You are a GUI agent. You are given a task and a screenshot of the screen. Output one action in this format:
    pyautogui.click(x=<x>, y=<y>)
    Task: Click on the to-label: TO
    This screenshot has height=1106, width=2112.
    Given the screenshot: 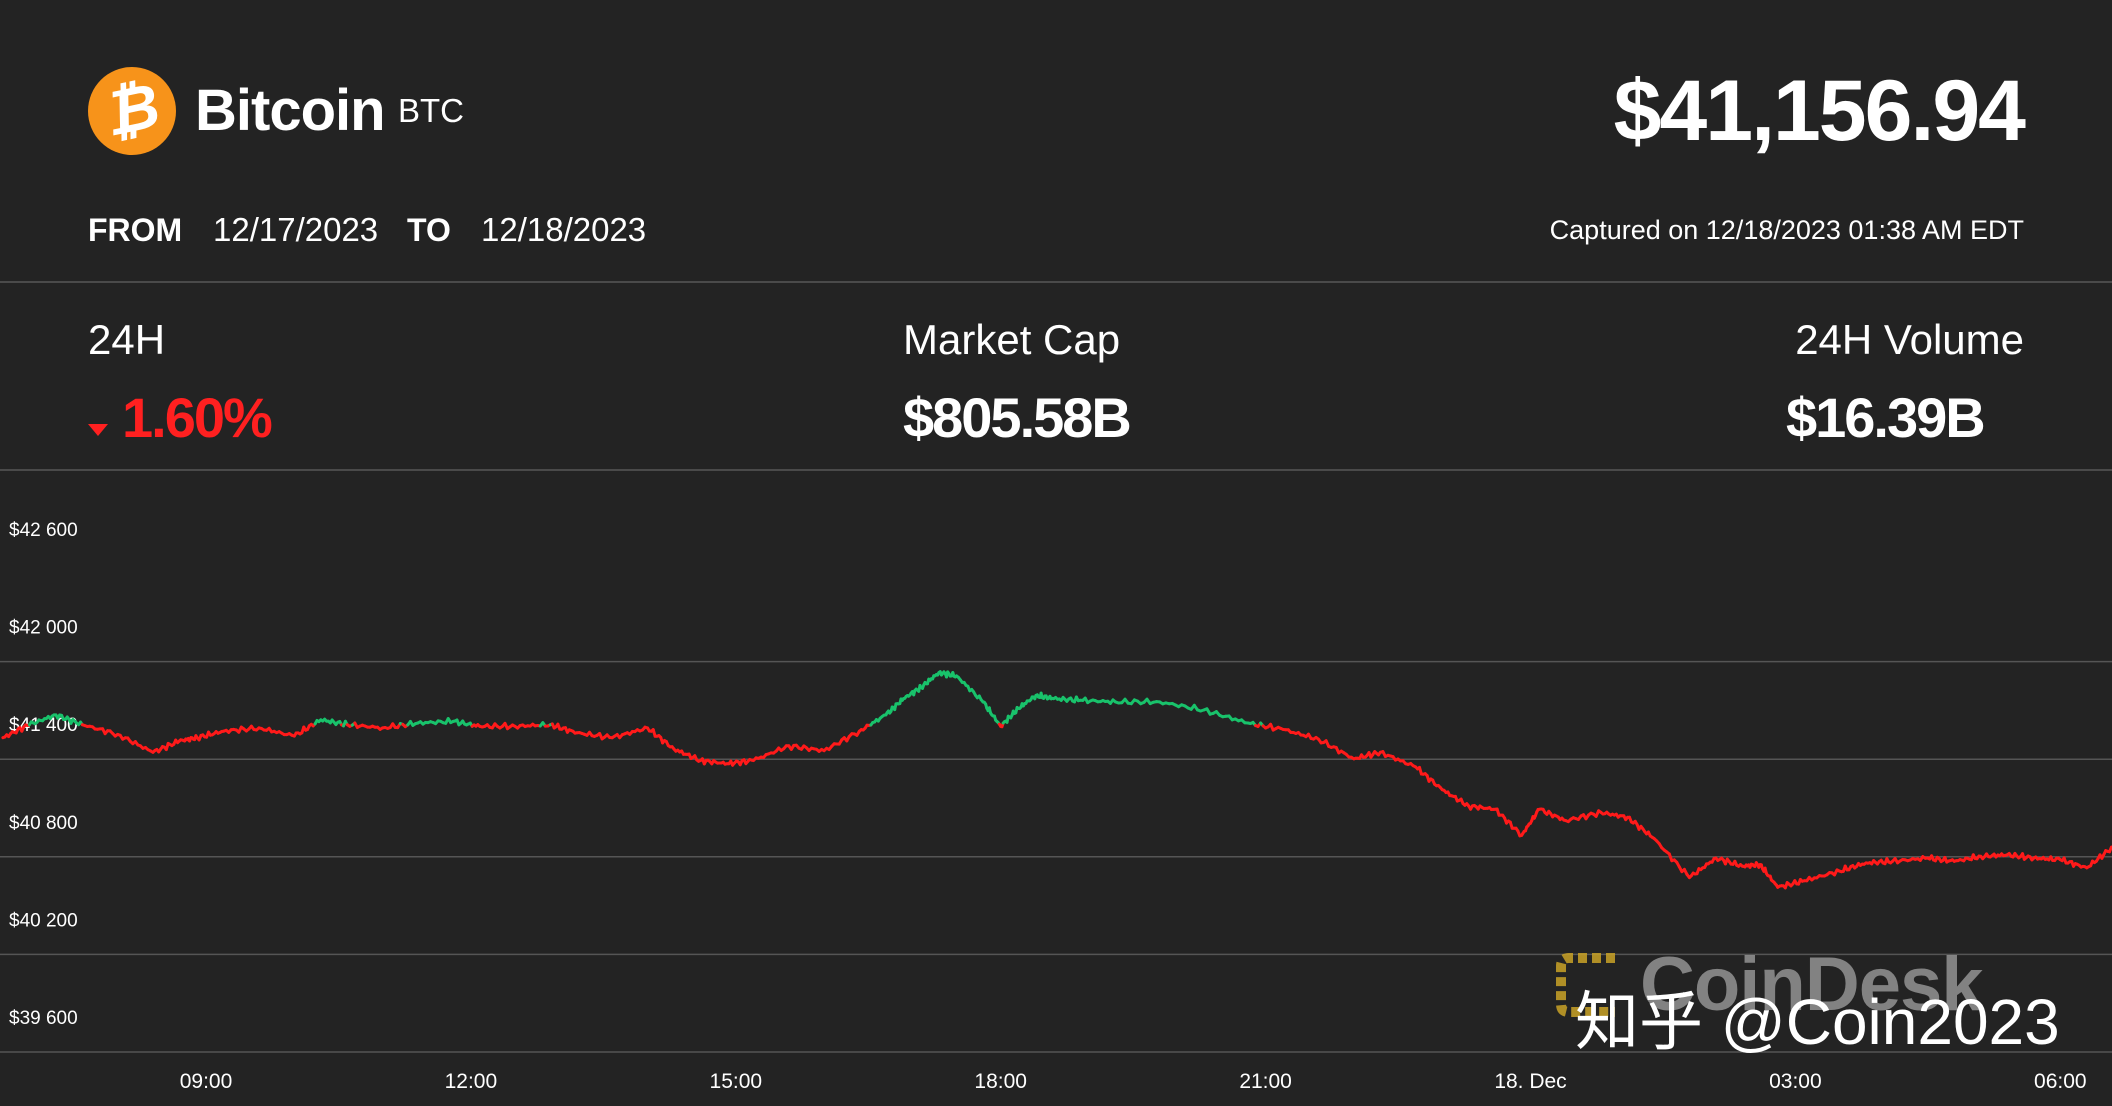 What is the action you would take?
    pyautogui.click(x=429, y=230)
    